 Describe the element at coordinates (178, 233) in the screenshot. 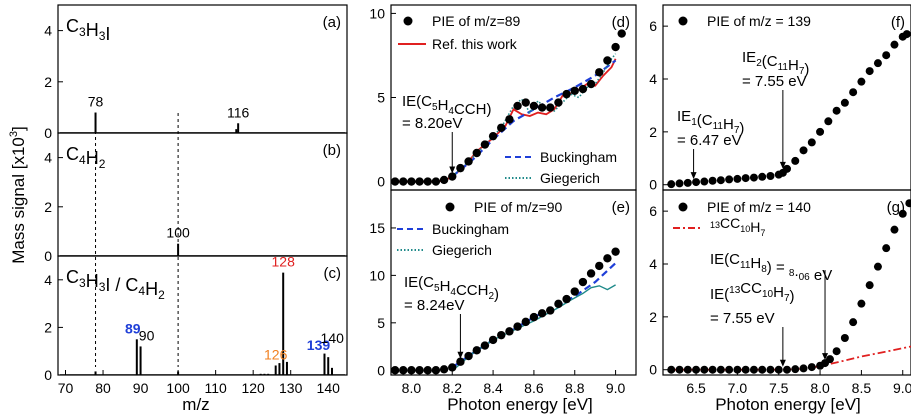

I see `data-label: 100` at that location.